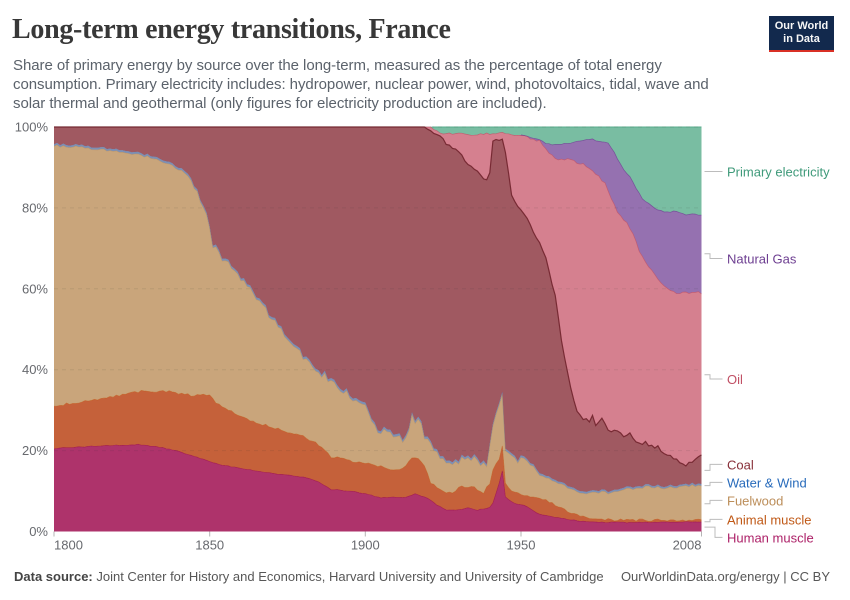 This screenshot has height=600, width=850. Describe the element at coordinates (521, 545) in the screenshot. I see `svg-text: 1950` at that location.